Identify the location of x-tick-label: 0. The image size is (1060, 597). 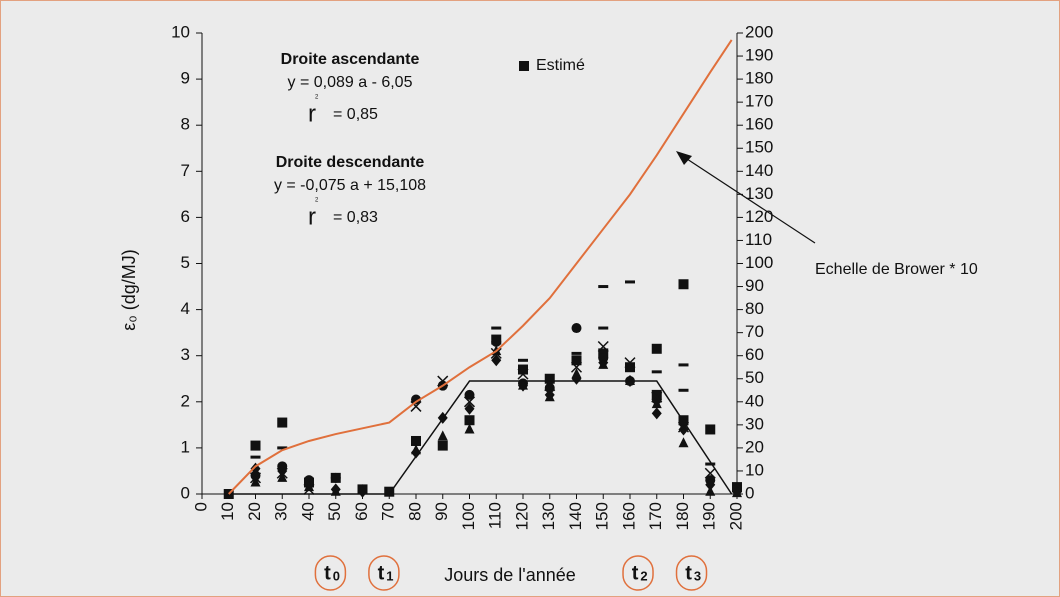
(200, 506).